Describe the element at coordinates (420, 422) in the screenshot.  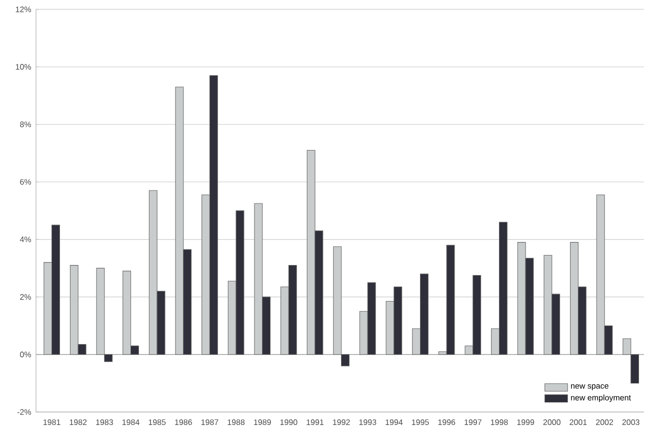
I see `x-tick-label: 1995` at that location.